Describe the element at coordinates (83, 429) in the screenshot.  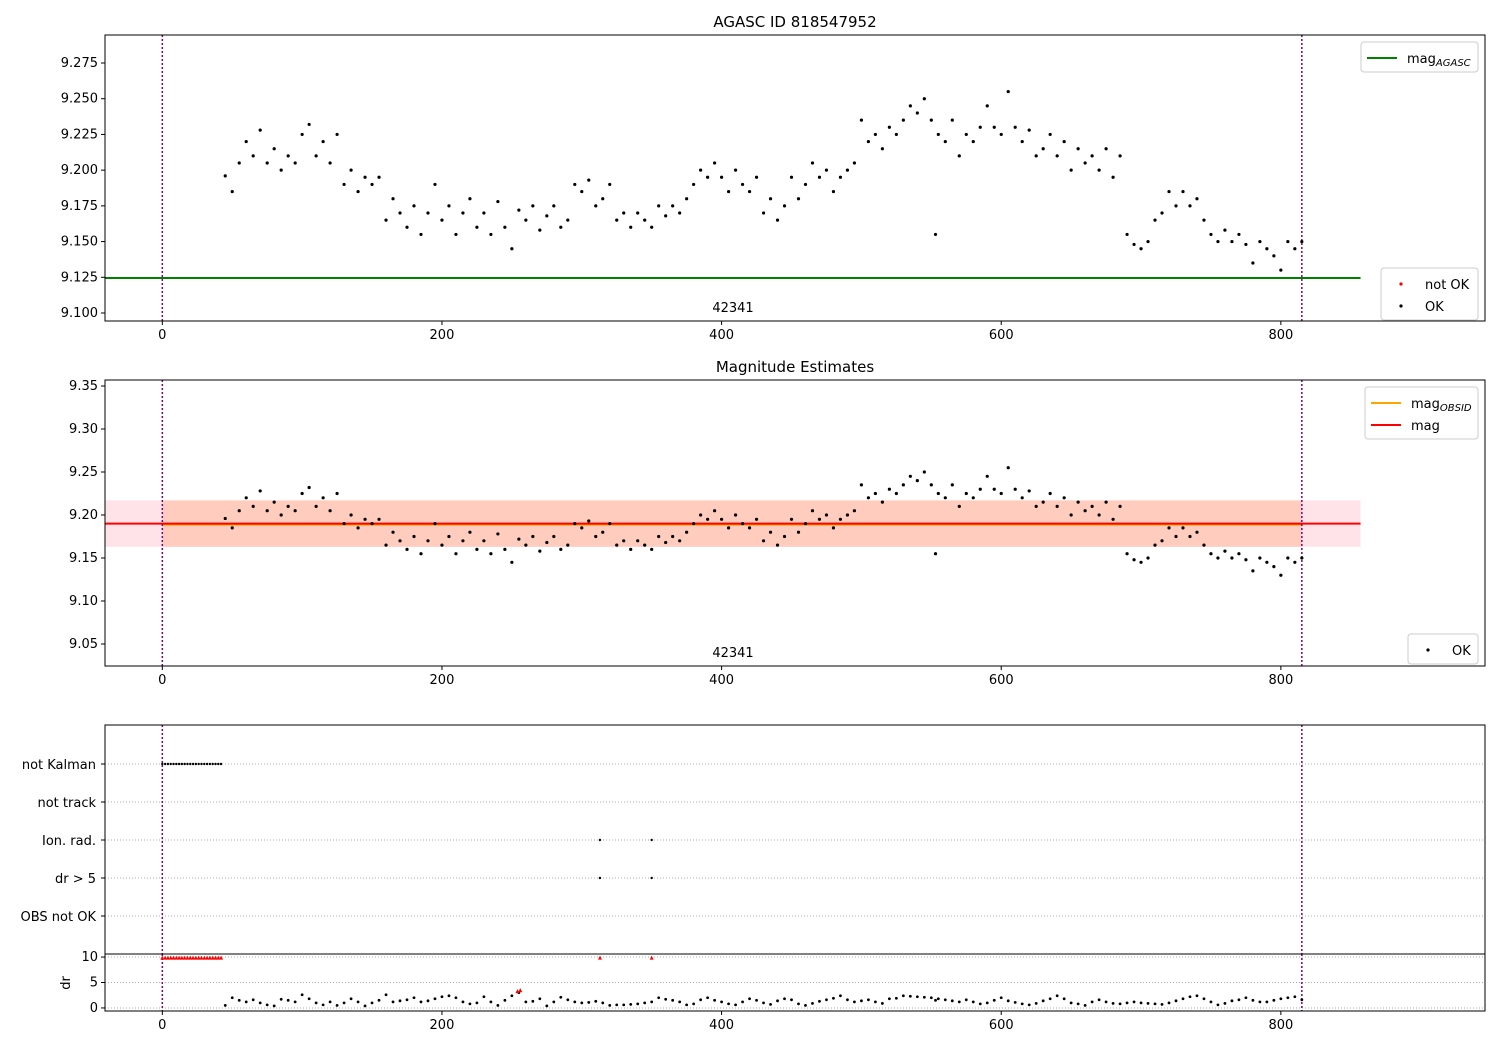
I see `y-tick-label: 9.30` at that location.